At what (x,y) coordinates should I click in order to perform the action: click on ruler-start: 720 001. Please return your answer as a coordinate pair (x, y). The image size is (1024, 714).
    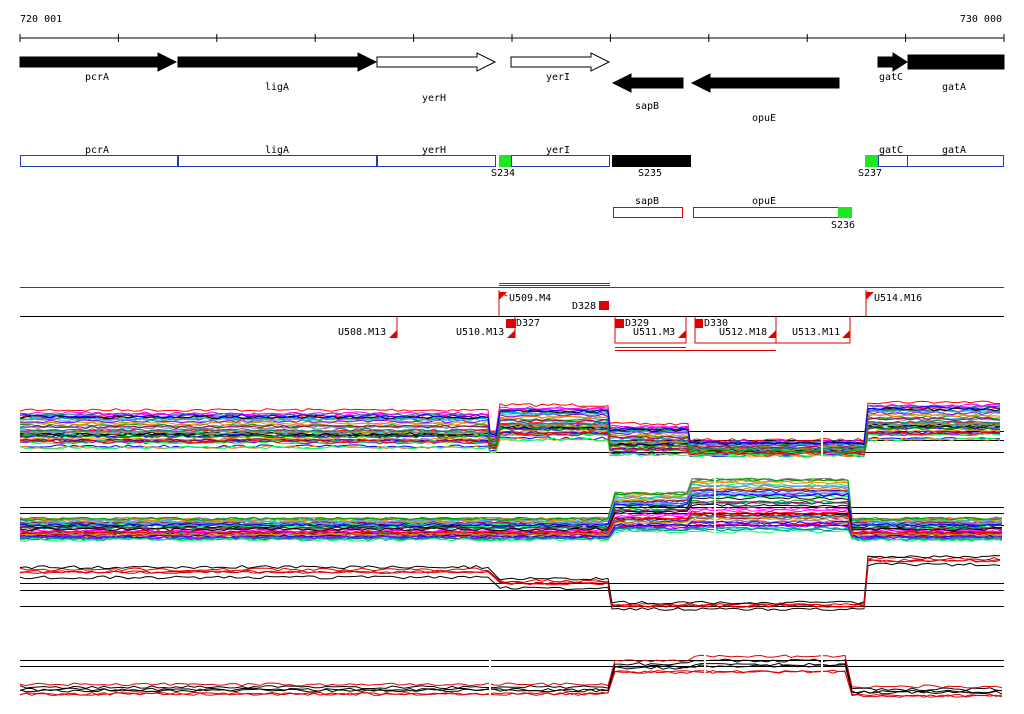
    Looking at the image, I should click on (41, 19).